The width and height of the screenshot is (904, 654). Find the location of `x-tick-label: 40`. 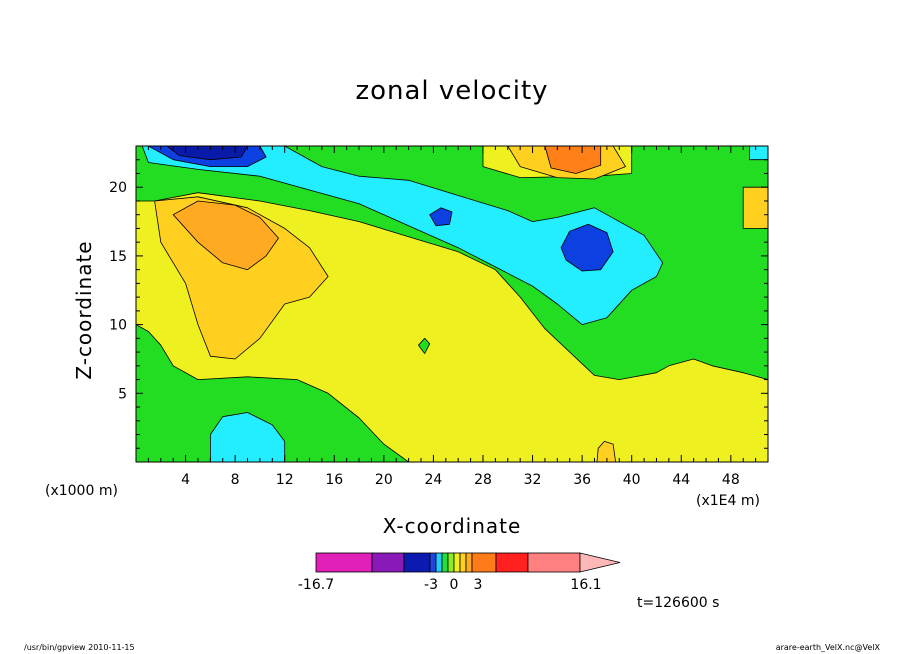

x-tick-label: 40 is located at coordinates (632, 480).